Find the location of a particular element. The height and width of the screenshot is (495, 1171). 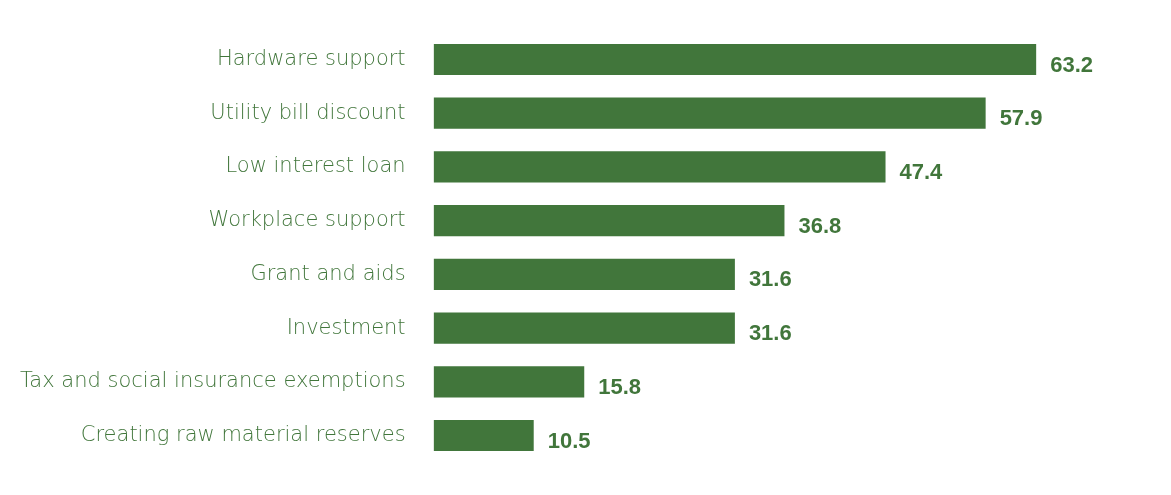

data-label: 15.8 is located at coordinates (620, 386).